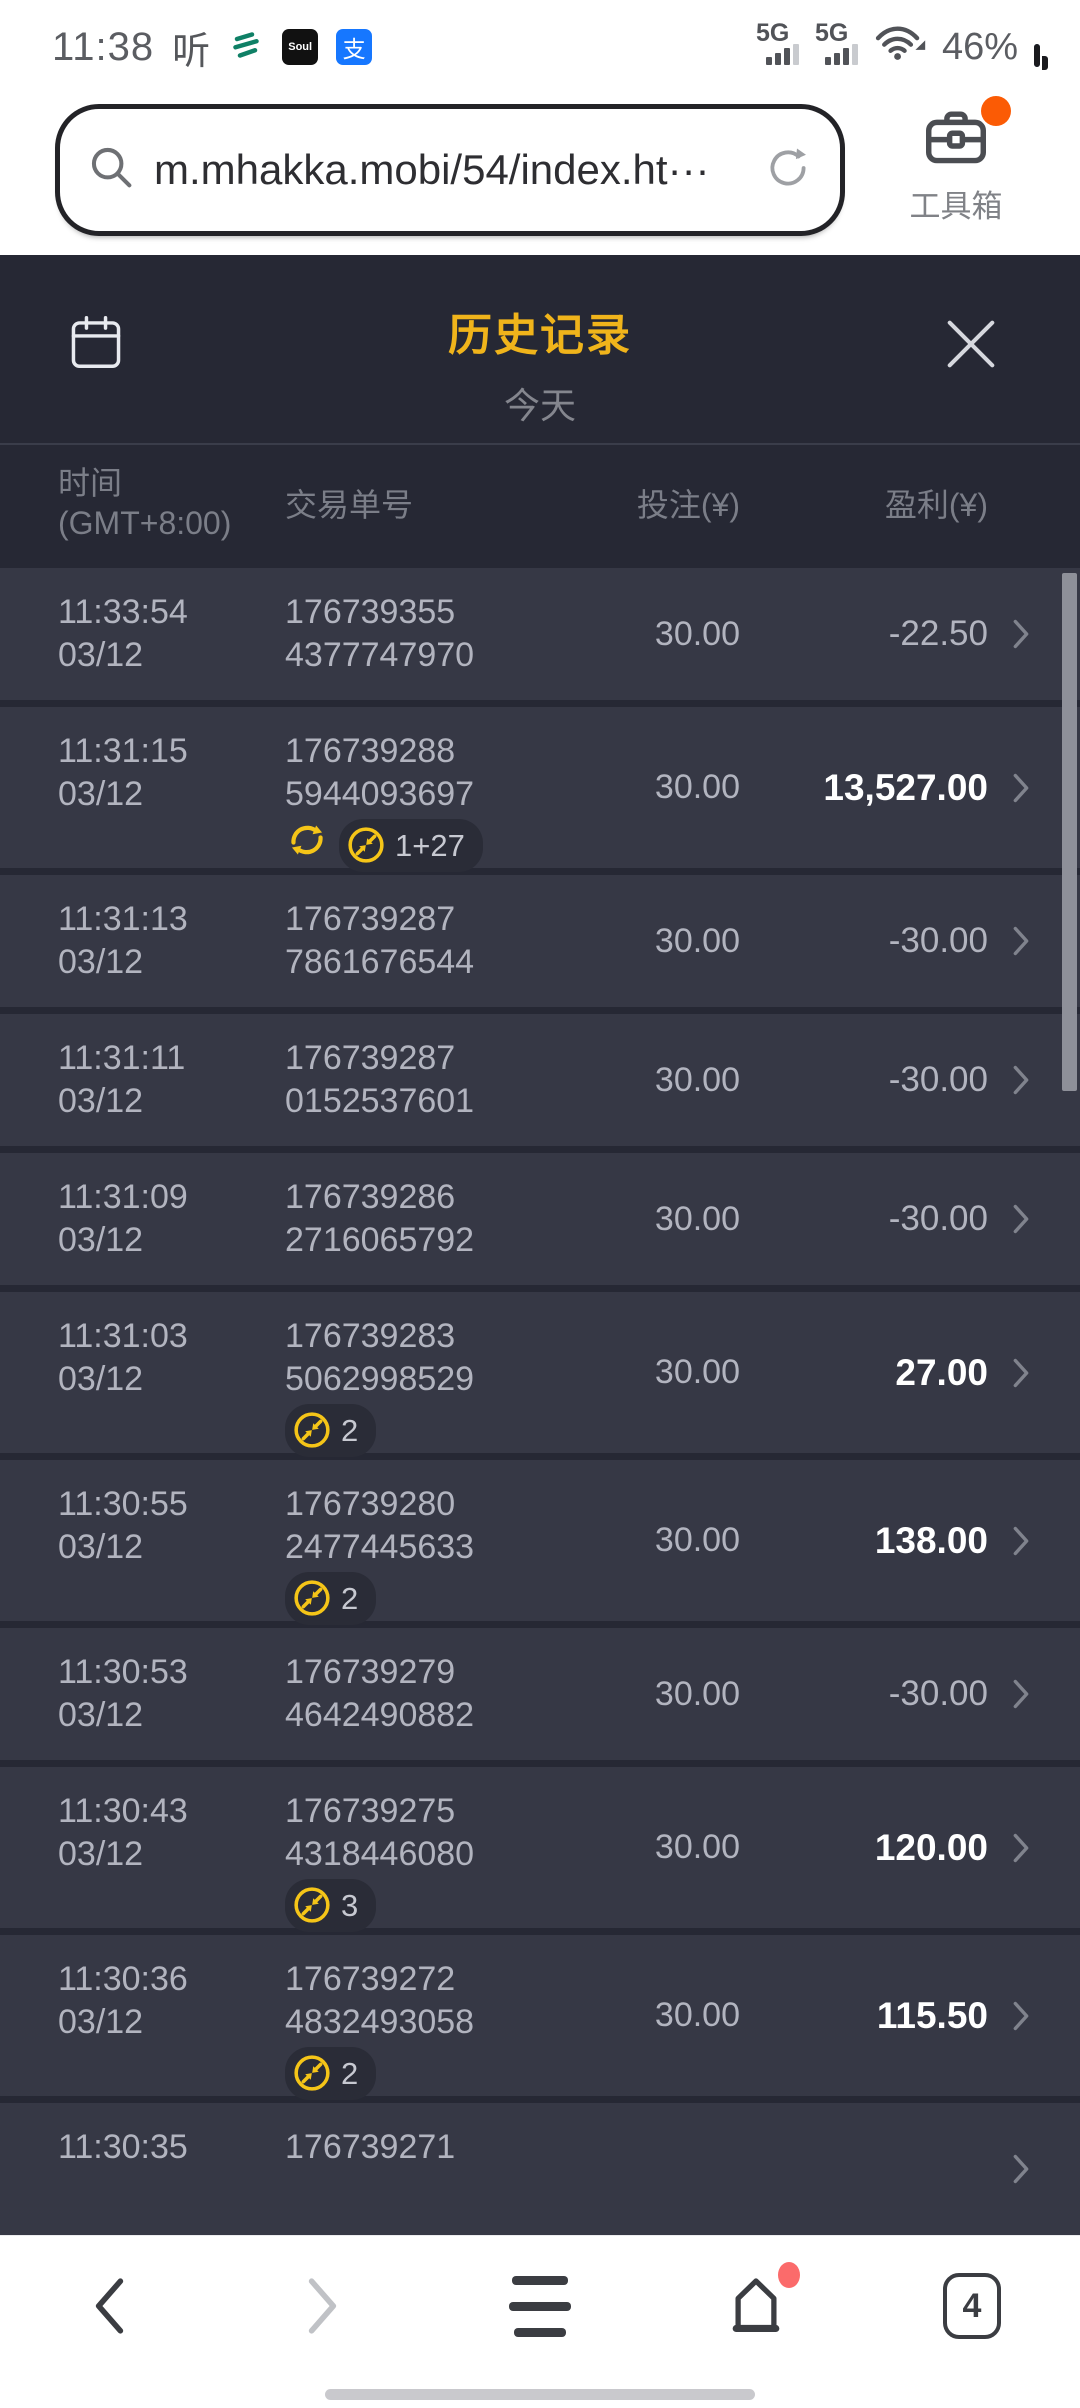 The height and width of the screenshot is (2408, 1080). What do you see at coordinates (540, 2394) in the screenshot?
I see `home-indicator-bar` at bounding box center [540, 2394].